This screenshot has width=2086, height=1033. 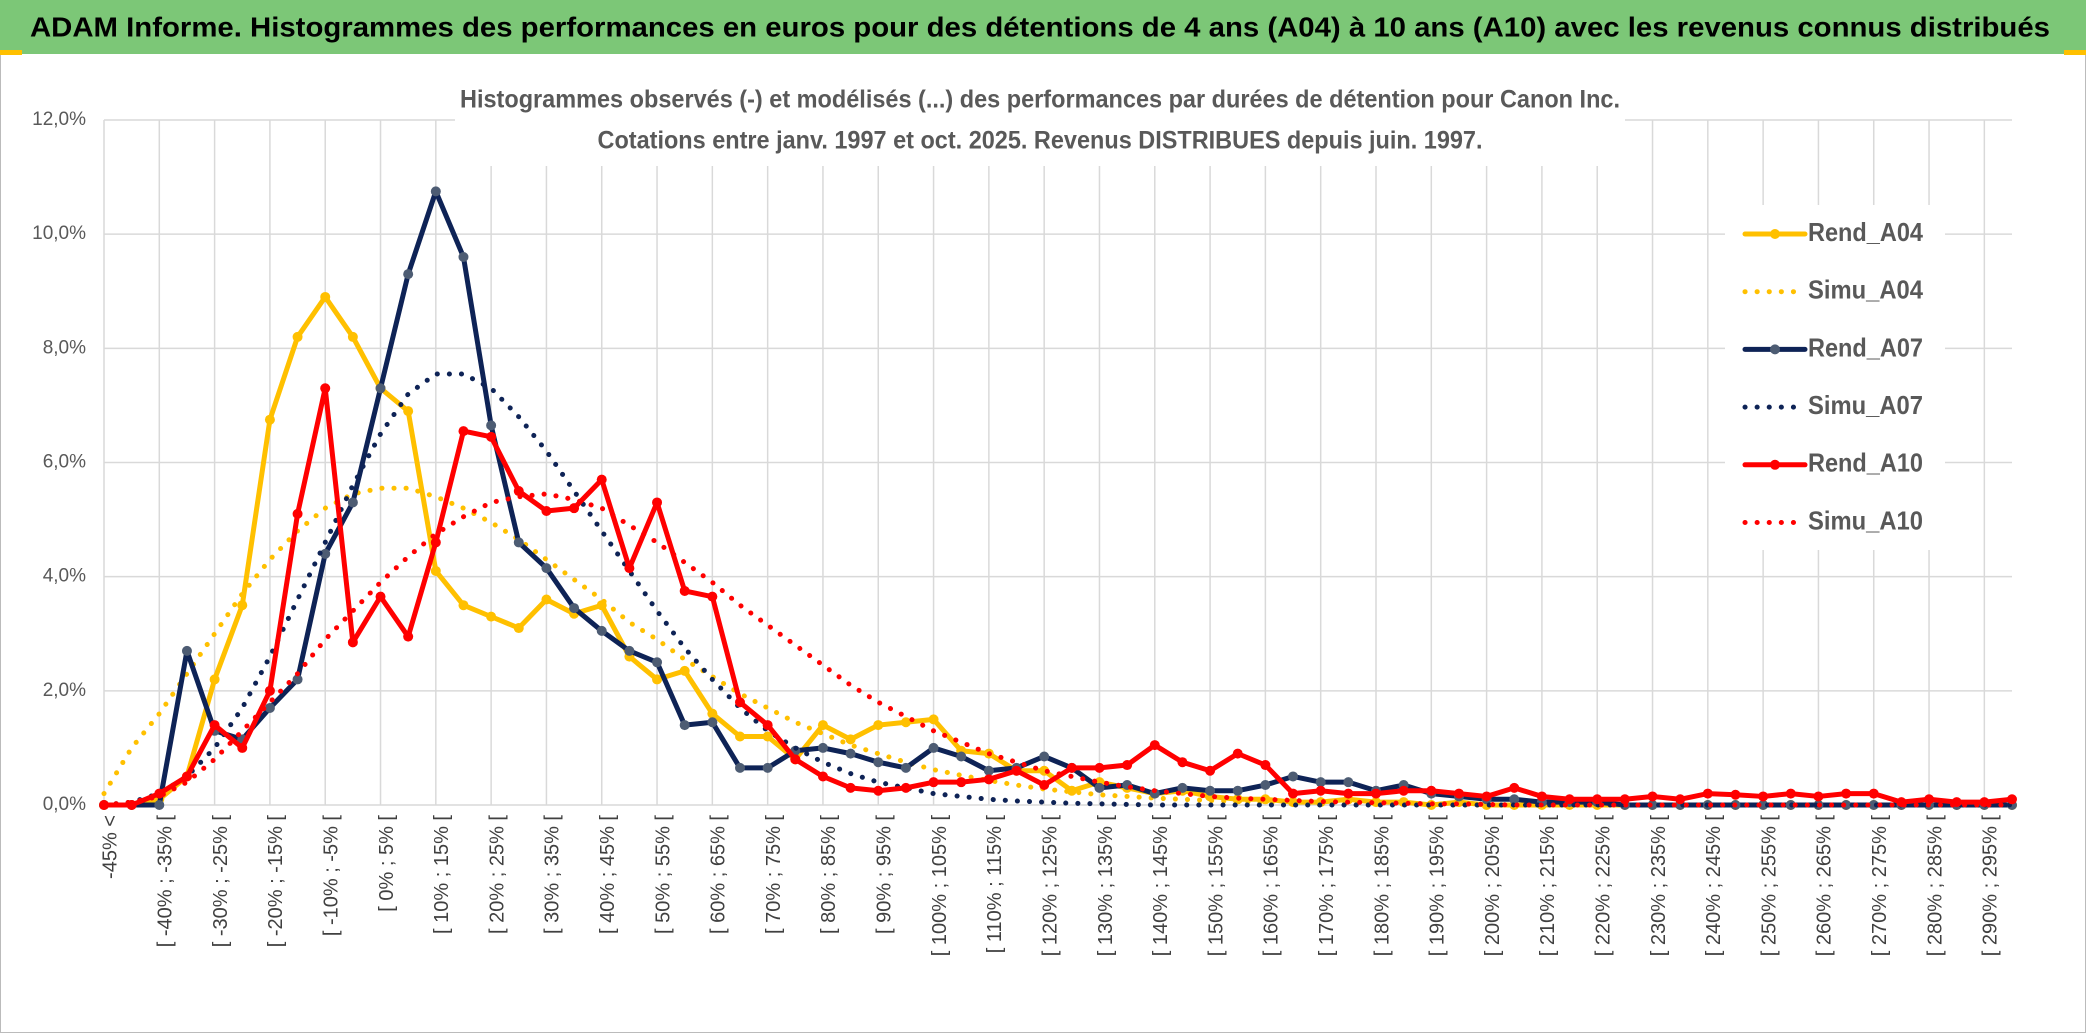 I want to click on header-bar, so click(x=1043, y=27).